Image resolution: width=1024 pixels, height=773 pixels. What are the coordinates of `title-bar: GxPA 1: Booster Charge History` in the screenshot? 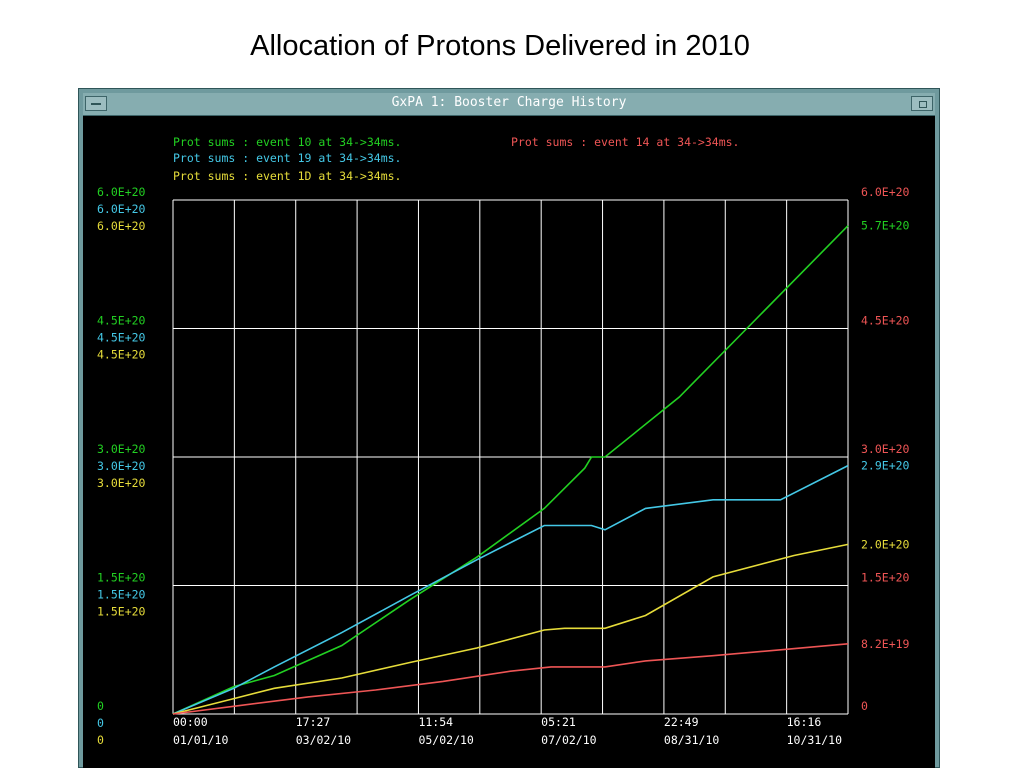 It's located at (509, 104).